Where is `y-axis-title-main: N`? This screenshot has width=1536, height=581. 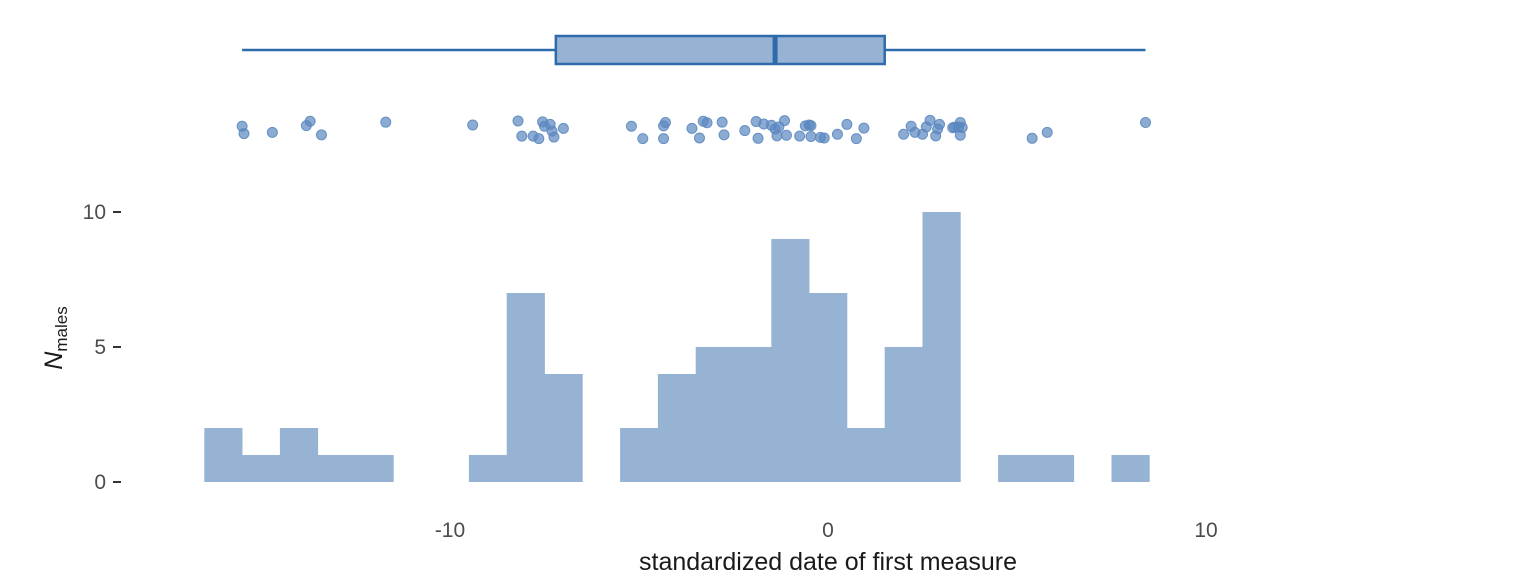 y-axis-title-main: N is located at coordinates (54, 360).